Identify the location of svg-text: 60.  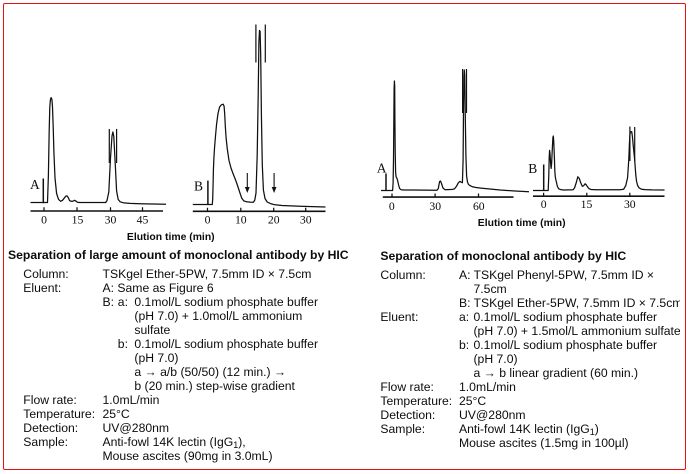
(479, 206).